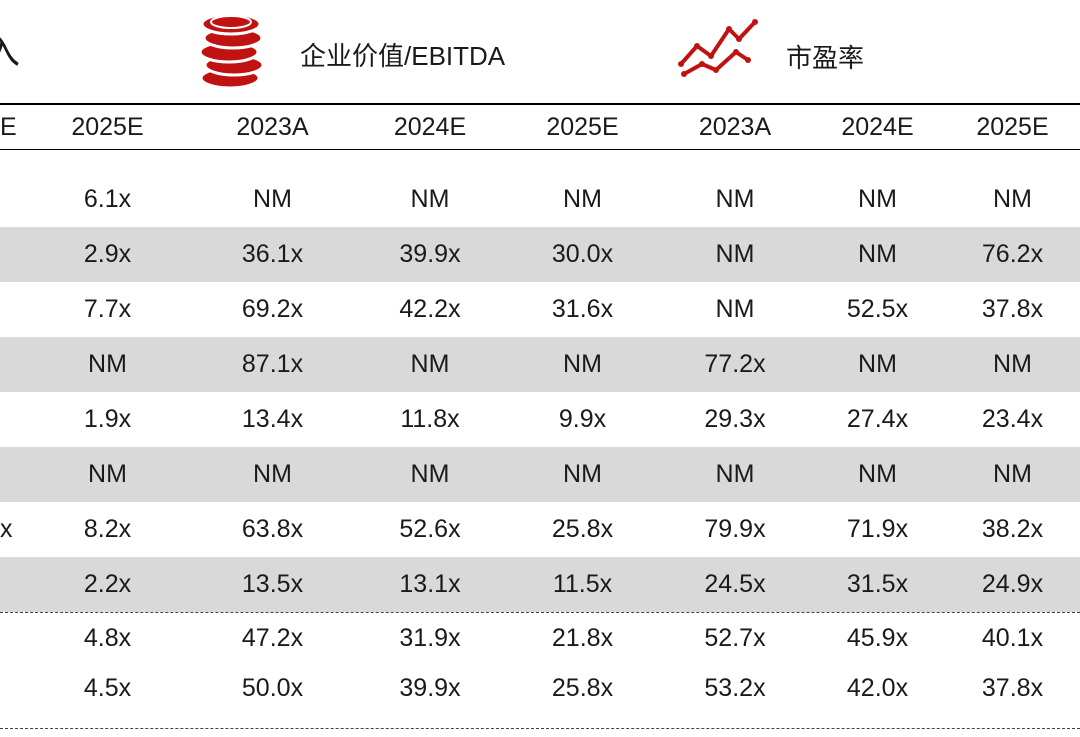 Image resolution: width=1080 pixels, height=737 pixels. I want to click on table-row: 7.7x 69.2x 42.2x 31.6x NM 52.5x 37.8x, so click(540, 309).